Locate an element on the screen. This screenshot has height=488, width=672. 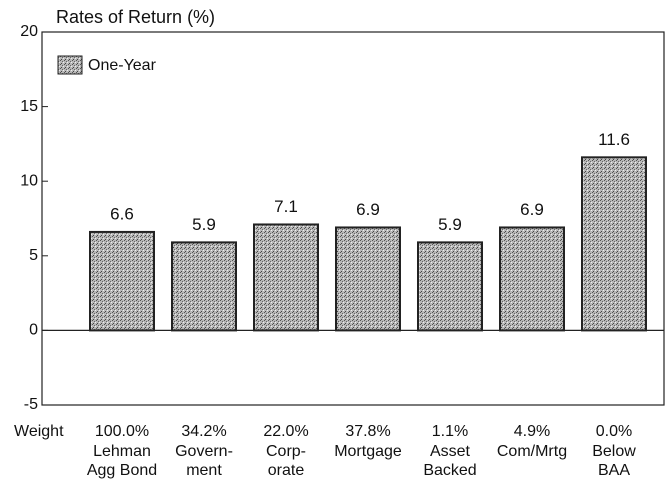
y-tick-label: -5 is located at coordinates (31, 404).